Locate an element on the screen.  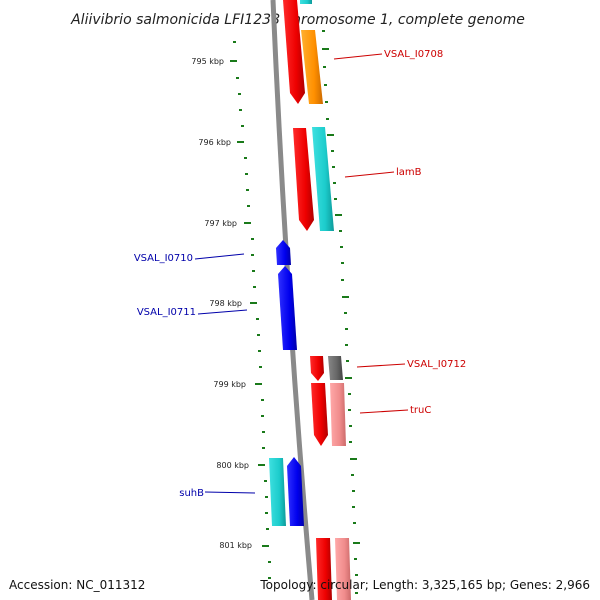
right-tick-ruler is located at coordinates (341, 312).